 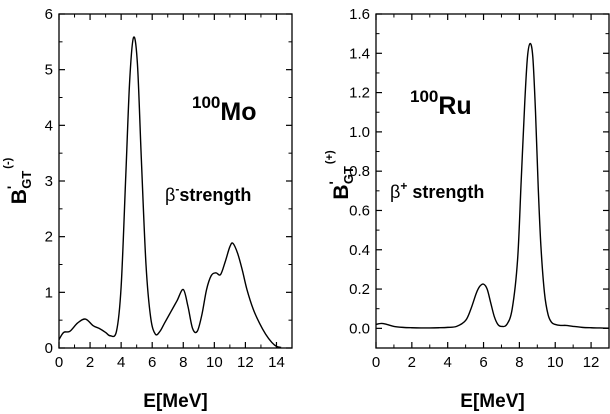 I want to click on y-tick-label: 5, so click(x=49, y=70).